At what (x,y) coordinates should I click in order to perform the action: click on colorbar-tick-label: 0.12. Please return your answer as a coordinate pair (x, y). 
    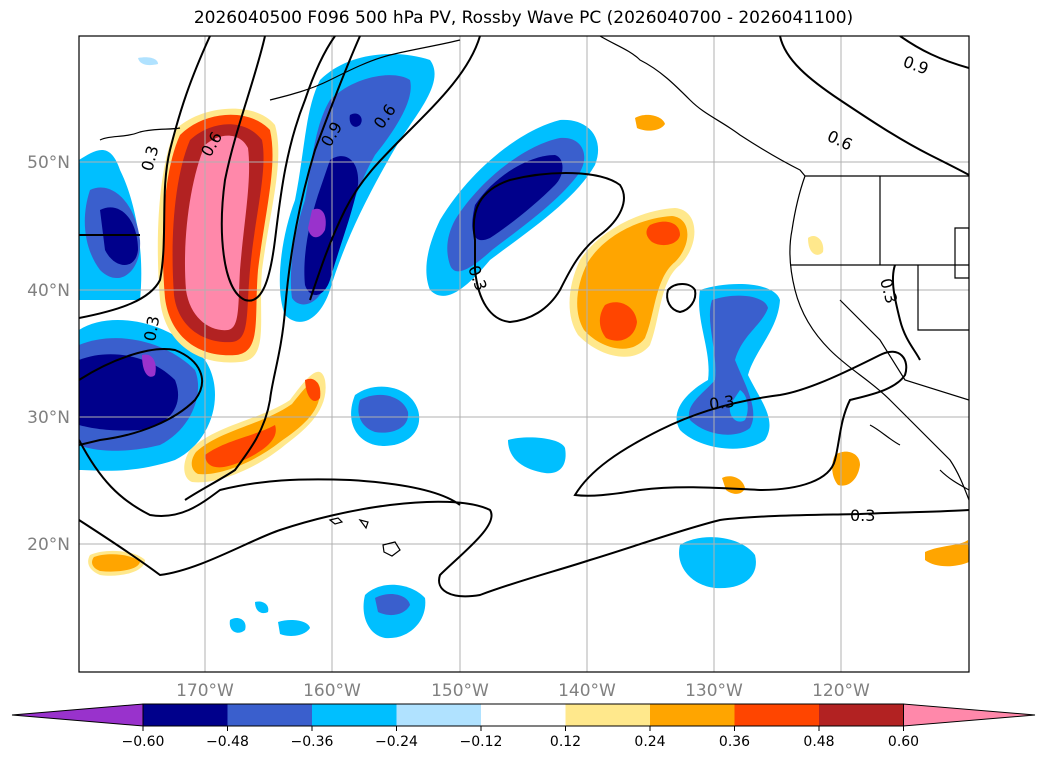
    Looking at the image, I should click on (565, 742).